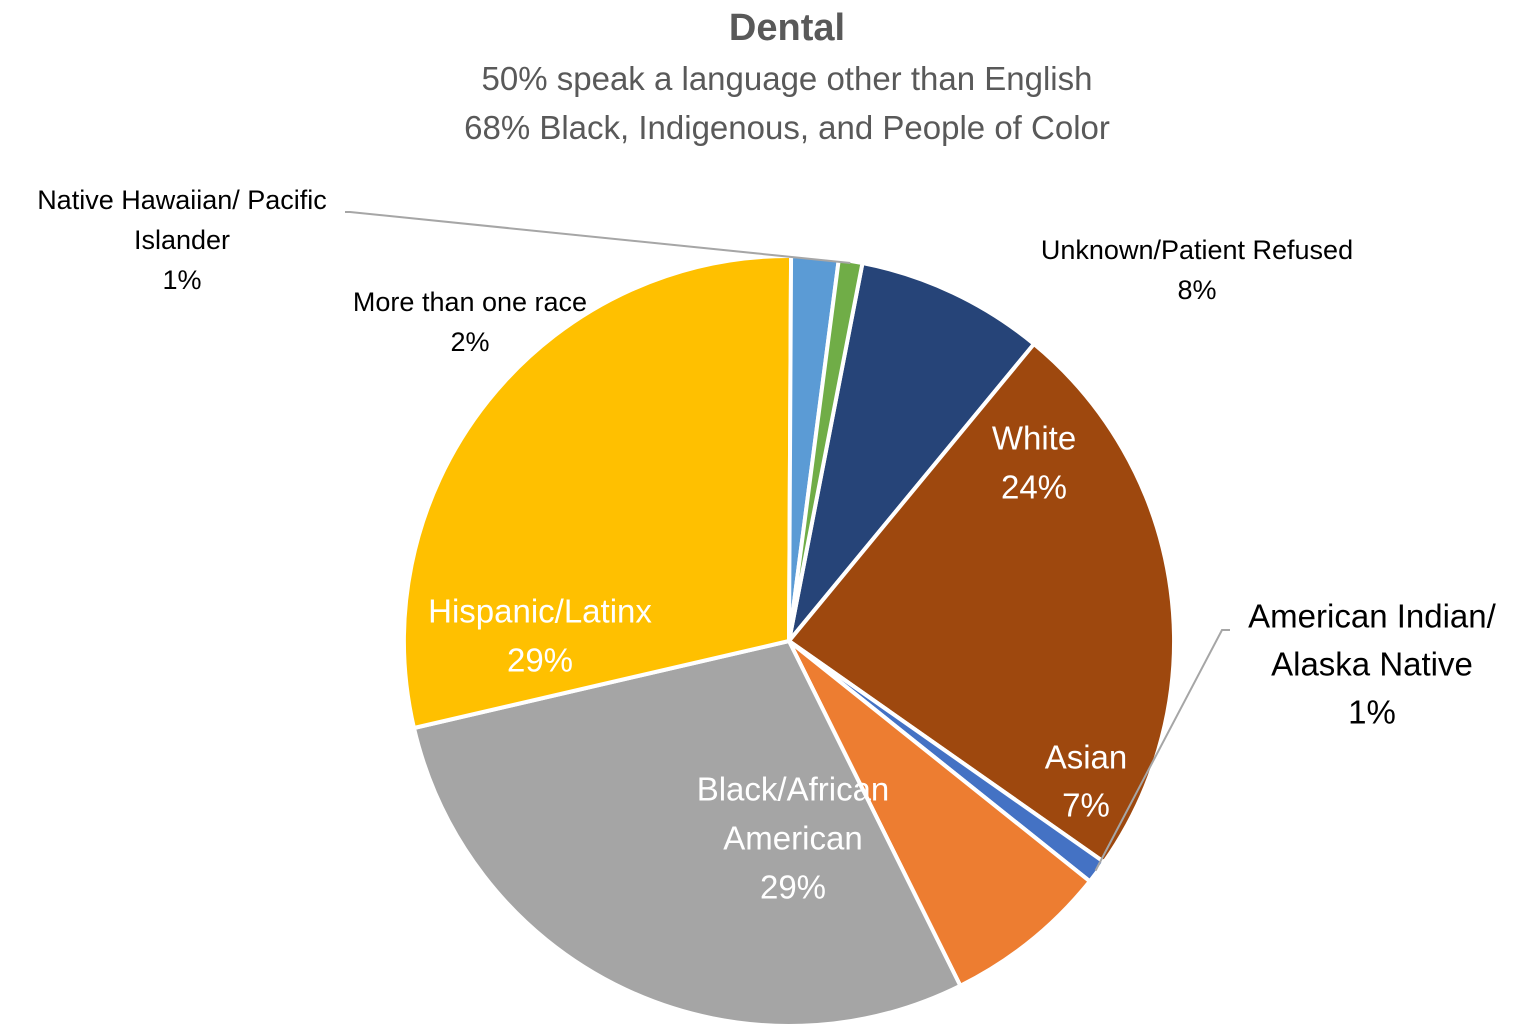 Image resolution: width=1524 pixels, height=1027 pixels. What do you see at coordinates (182, 200) in the screenshot?
I see `slice-category-label: Native Hawaiian/ Pacific` at bounding box center [182, 200].